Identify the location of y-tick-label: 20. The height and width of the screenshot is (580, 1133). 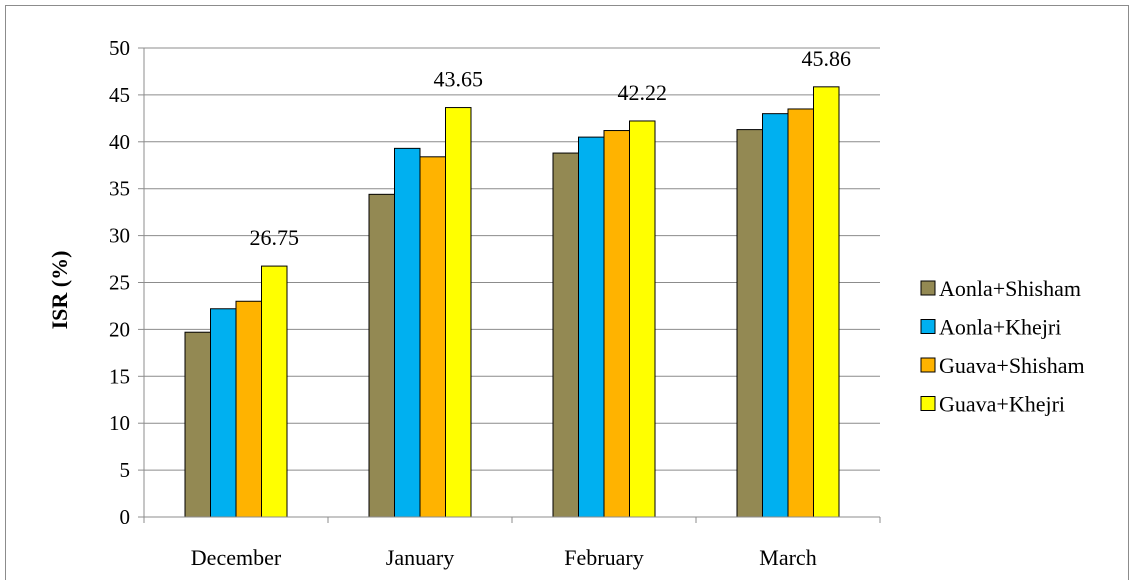
(119, 329).